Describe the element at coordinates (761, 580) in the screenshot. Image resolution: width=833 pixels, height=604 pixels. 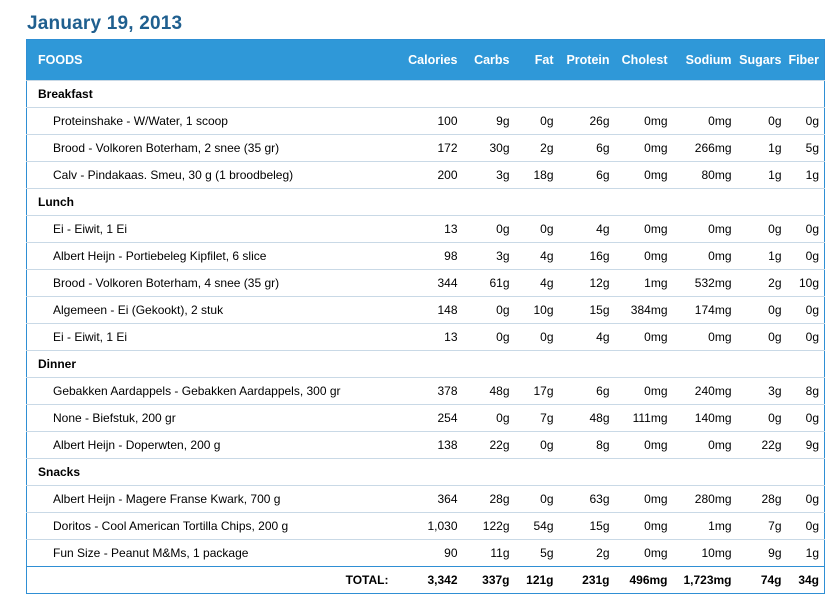
I see `total-sugars-cell: 74g` at that location.